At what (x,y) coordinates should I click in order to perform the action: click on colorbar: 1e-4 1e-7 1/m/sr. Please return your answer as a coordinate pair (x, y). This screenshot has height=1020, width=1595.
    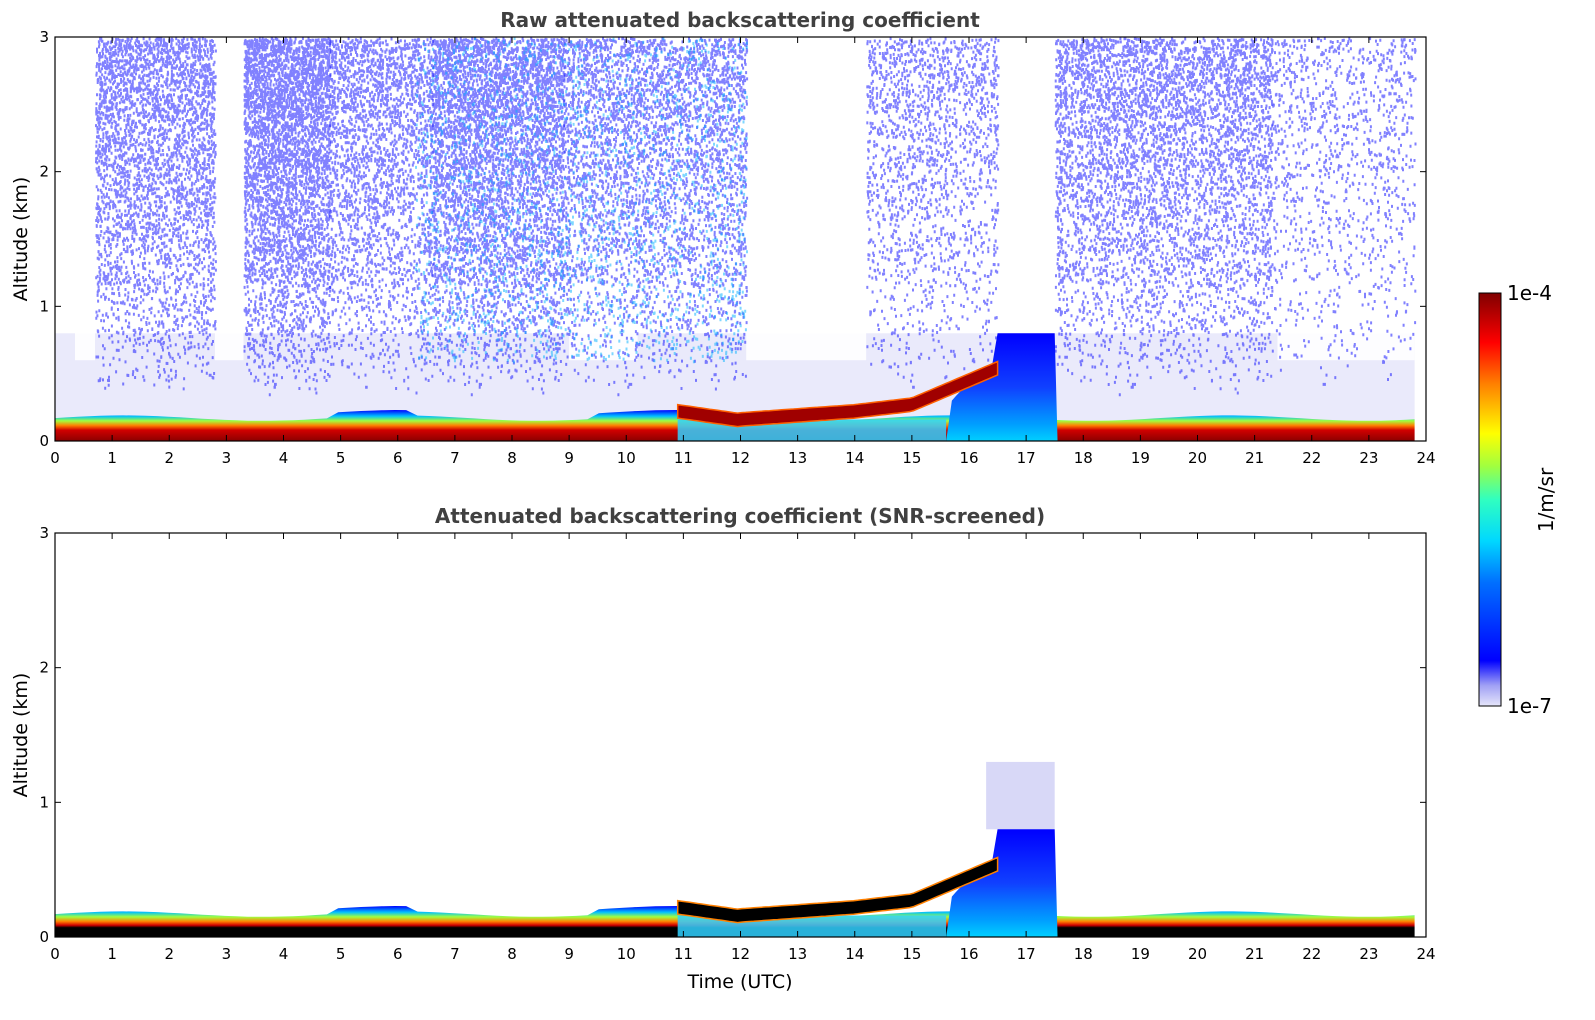
    Looking at the image, I should click on (1518, 499).